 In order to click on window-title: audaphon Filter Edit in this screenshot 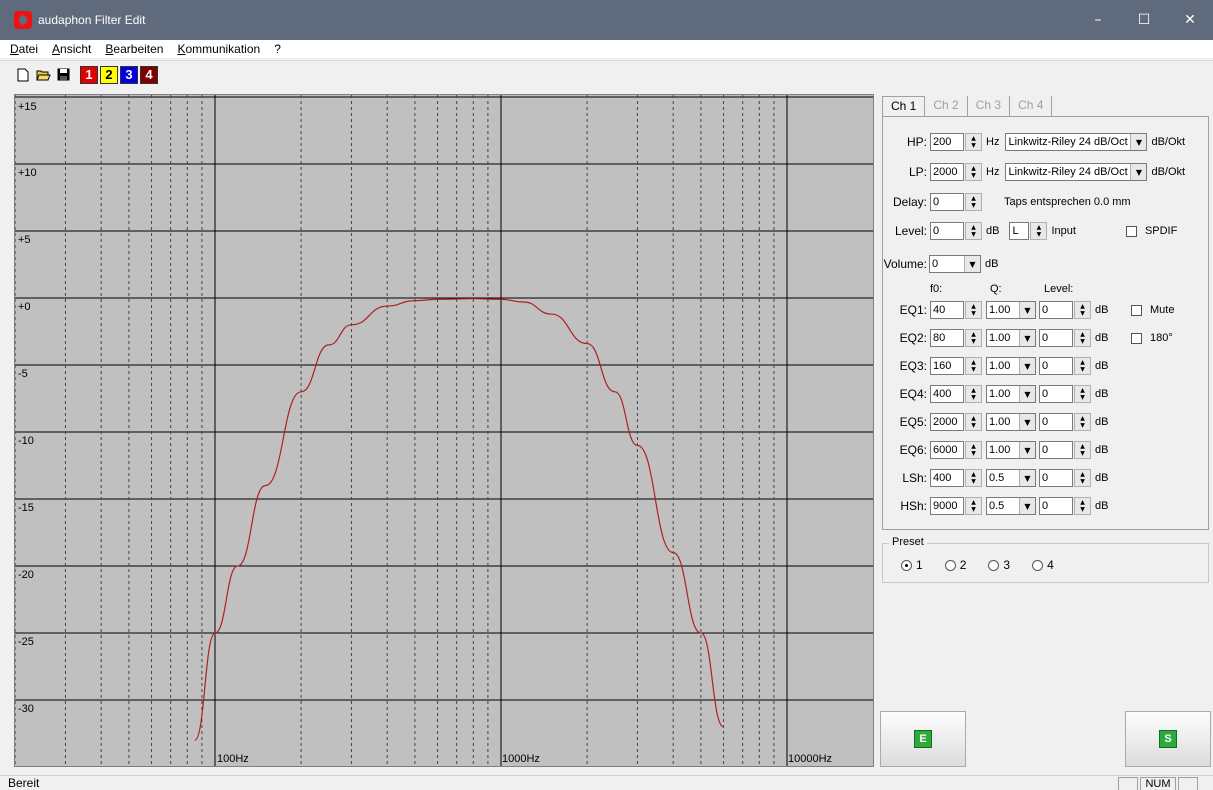, I will do `click(92, 20)`.